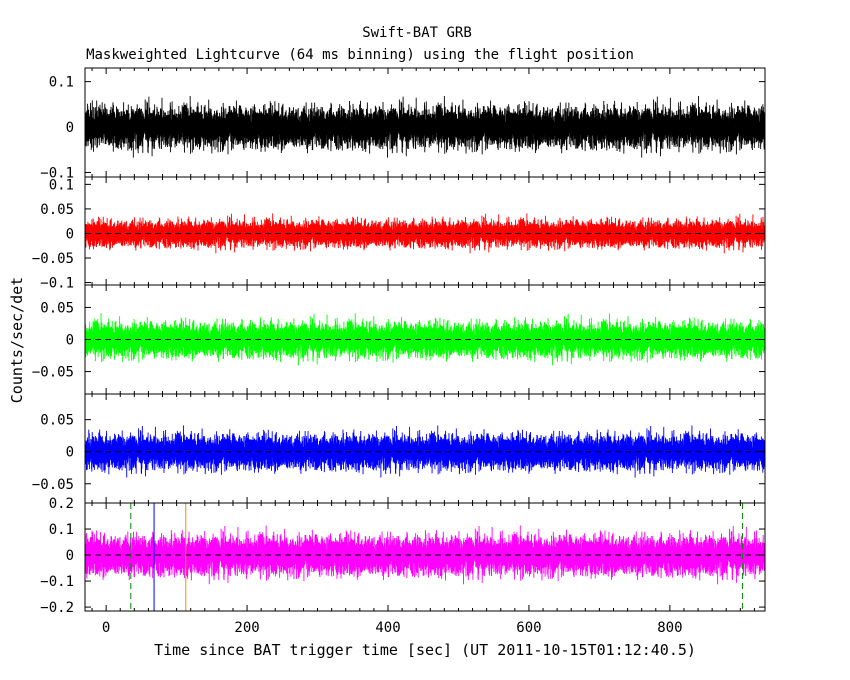 This screenshot has width=850, height=680. I want to click on panel-2: 0.1 0.05 0 −0.05 −0.1, so click(399, 234).